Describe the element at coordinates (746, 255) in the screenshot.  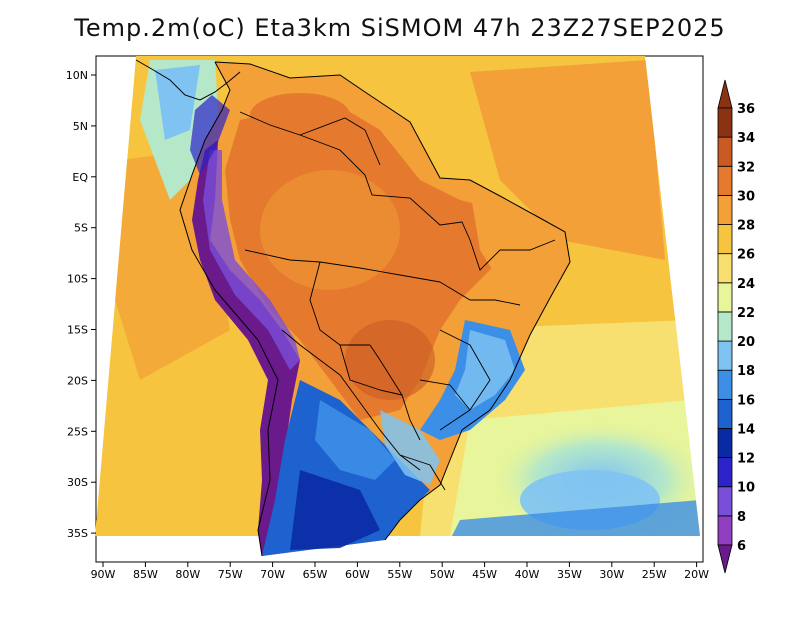
I see `colorbar-label: 26` at that location.